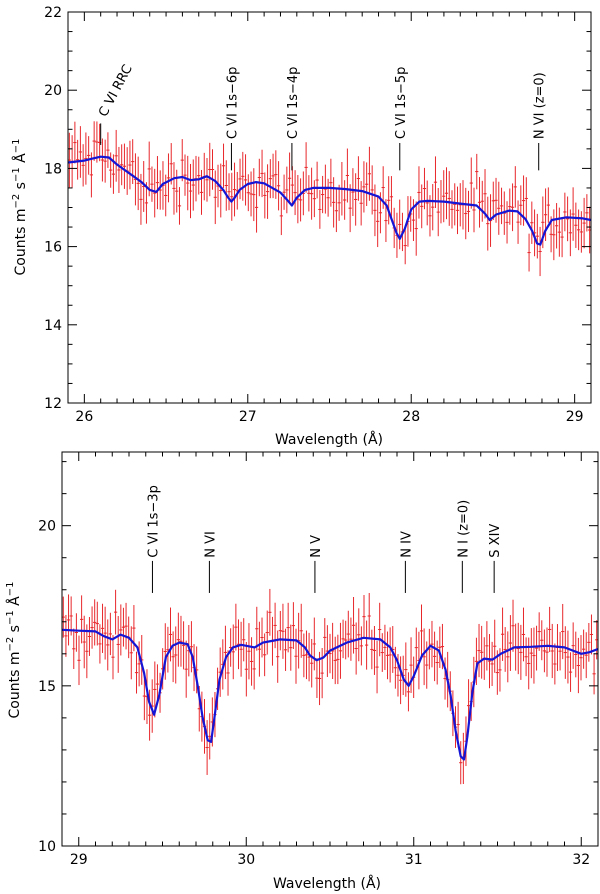 Image resolution: width=600 pixels, height=894 pixels. Describe the element at coordinates (53, 169) in the screenshot. I see `y-tick-label: 18` at that location.